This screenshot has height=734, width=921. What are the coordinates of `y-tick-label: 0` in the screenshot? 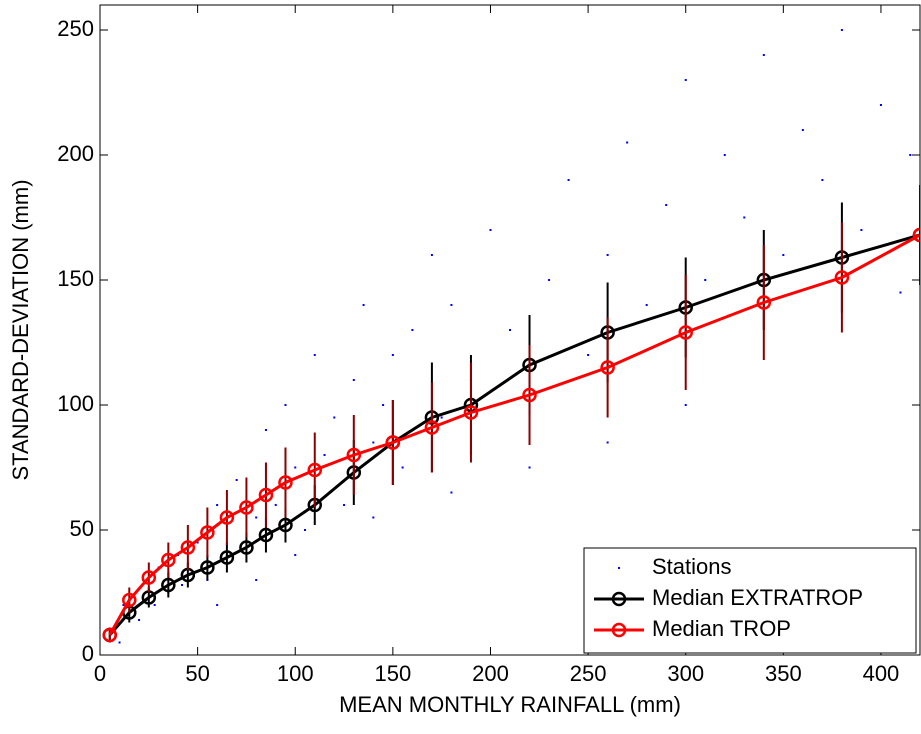 It's located at (88, 653).